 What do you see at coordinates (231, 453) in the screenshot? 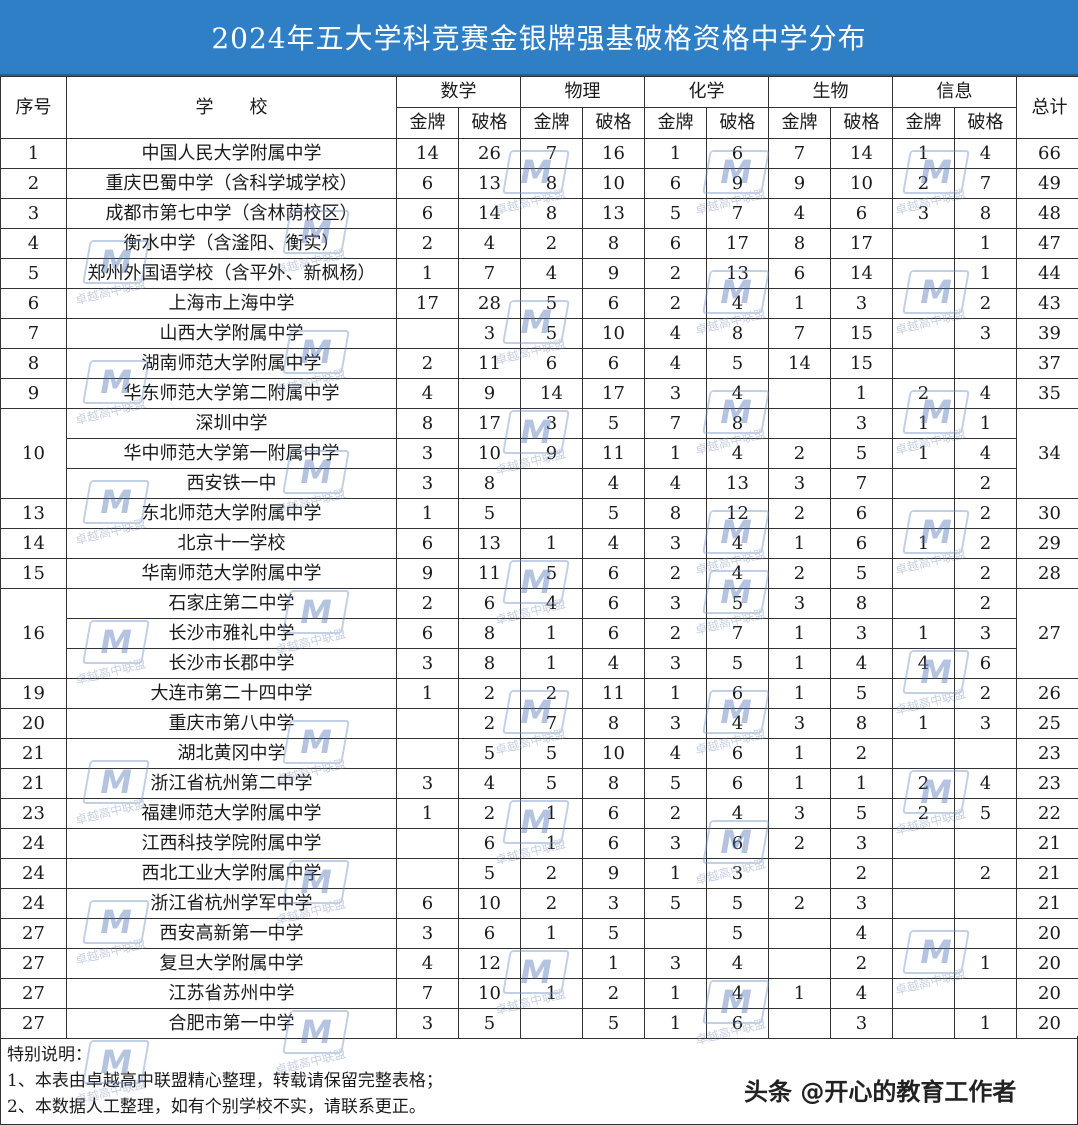
I see `school-cell: 华中师范大学第一附属中学` at bounding box center [231, 453].